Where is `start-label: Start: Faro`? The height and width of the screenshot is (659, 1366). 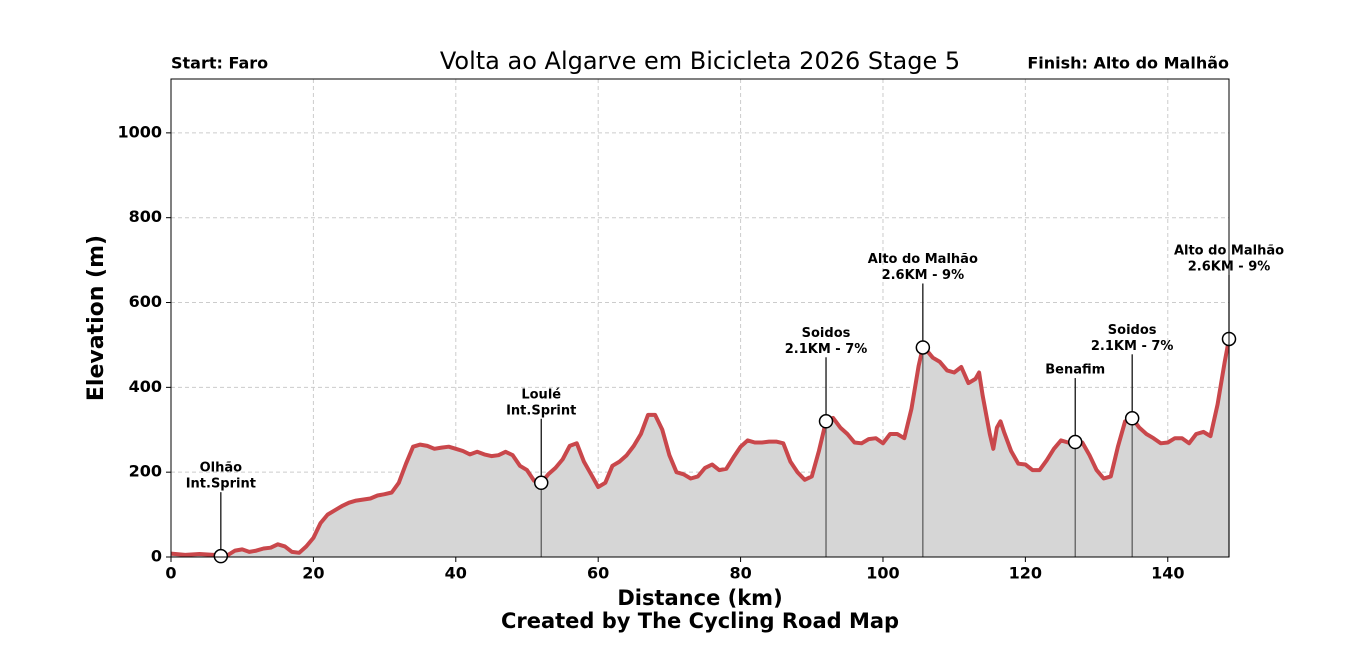 start-label: Start: Faro is located at coordinates (219, 63).